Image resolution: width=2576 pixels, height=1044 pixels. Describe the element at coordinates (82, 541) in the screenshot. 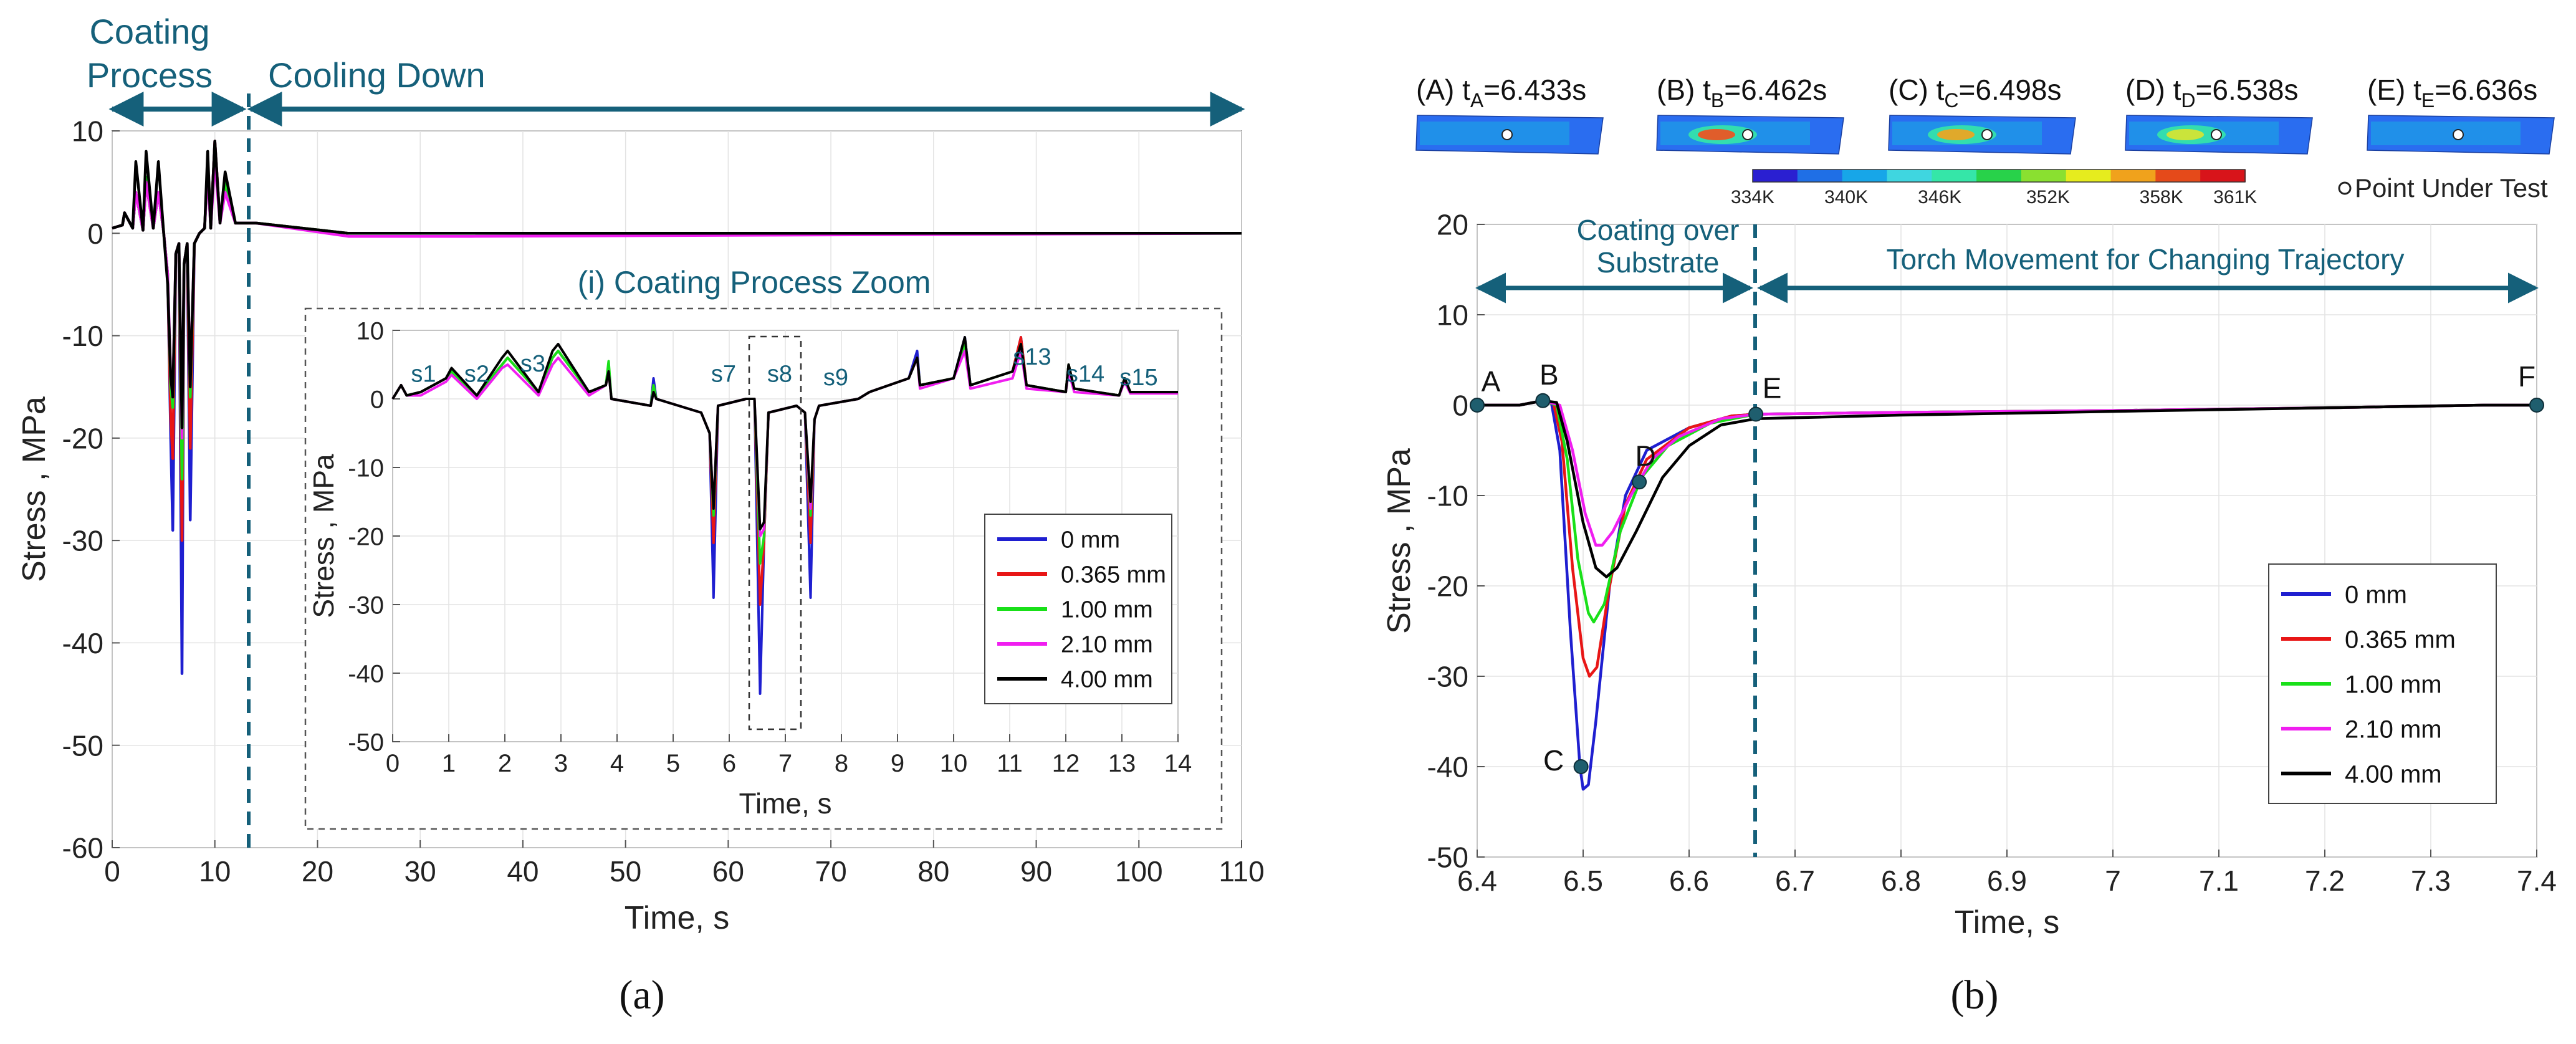

I see `panel-a-ytick-label: -30` at that location.